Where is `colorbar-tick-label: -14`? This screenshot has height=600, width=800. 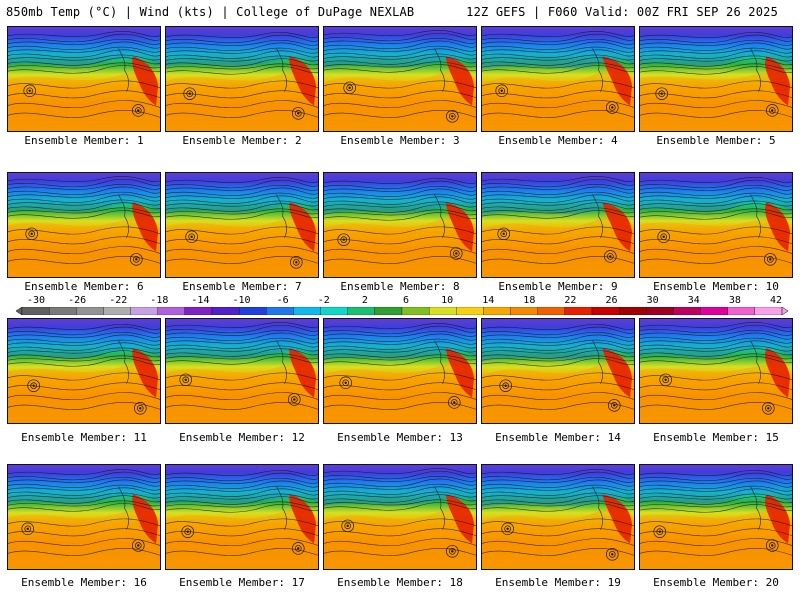
colorbar-tick-label: -14 is located at coordinates (200, 300).